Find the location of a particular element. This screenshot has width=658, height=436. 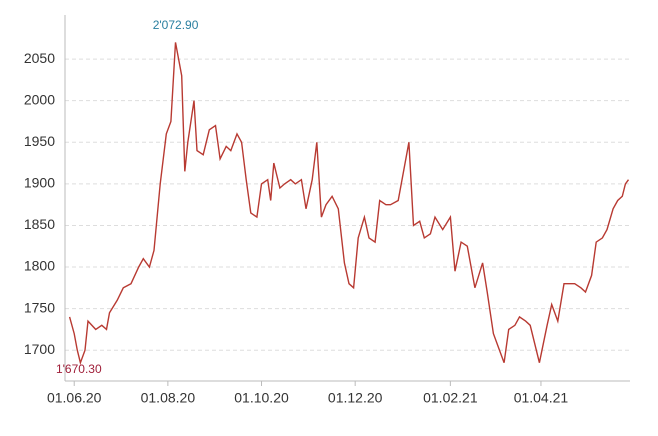

y-tick-label: 1950 is located at coordinates (39, 141).